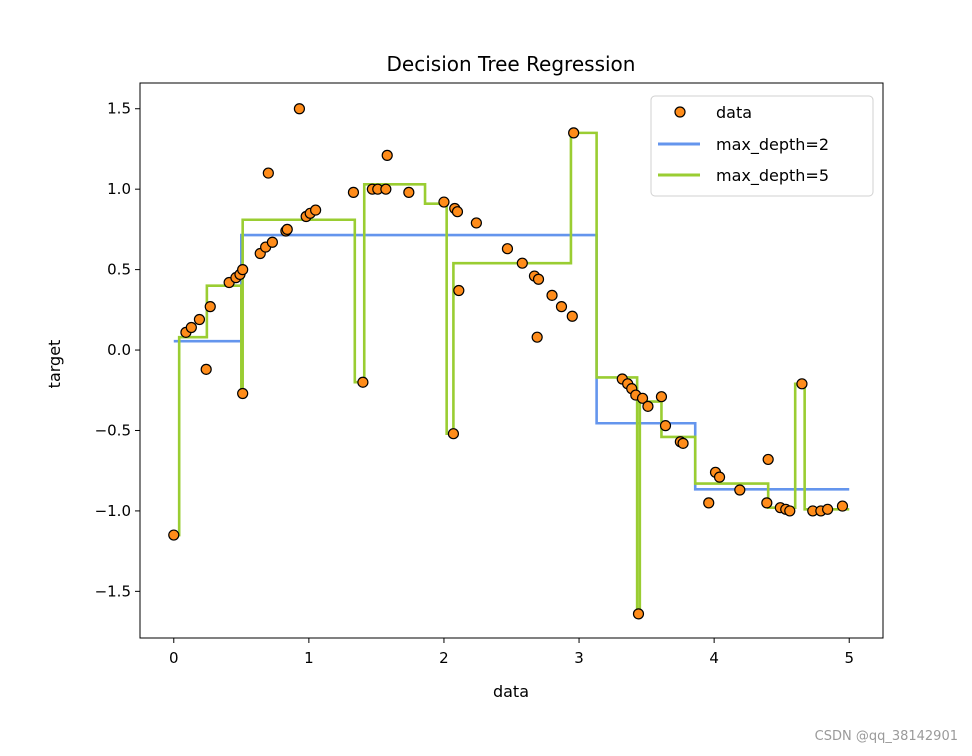 The width and height of the screenshot is (972, 756). Describe the element at coordinates (119, 109) in the screenshot. I see `y-tick-label: 1.5` at that location.